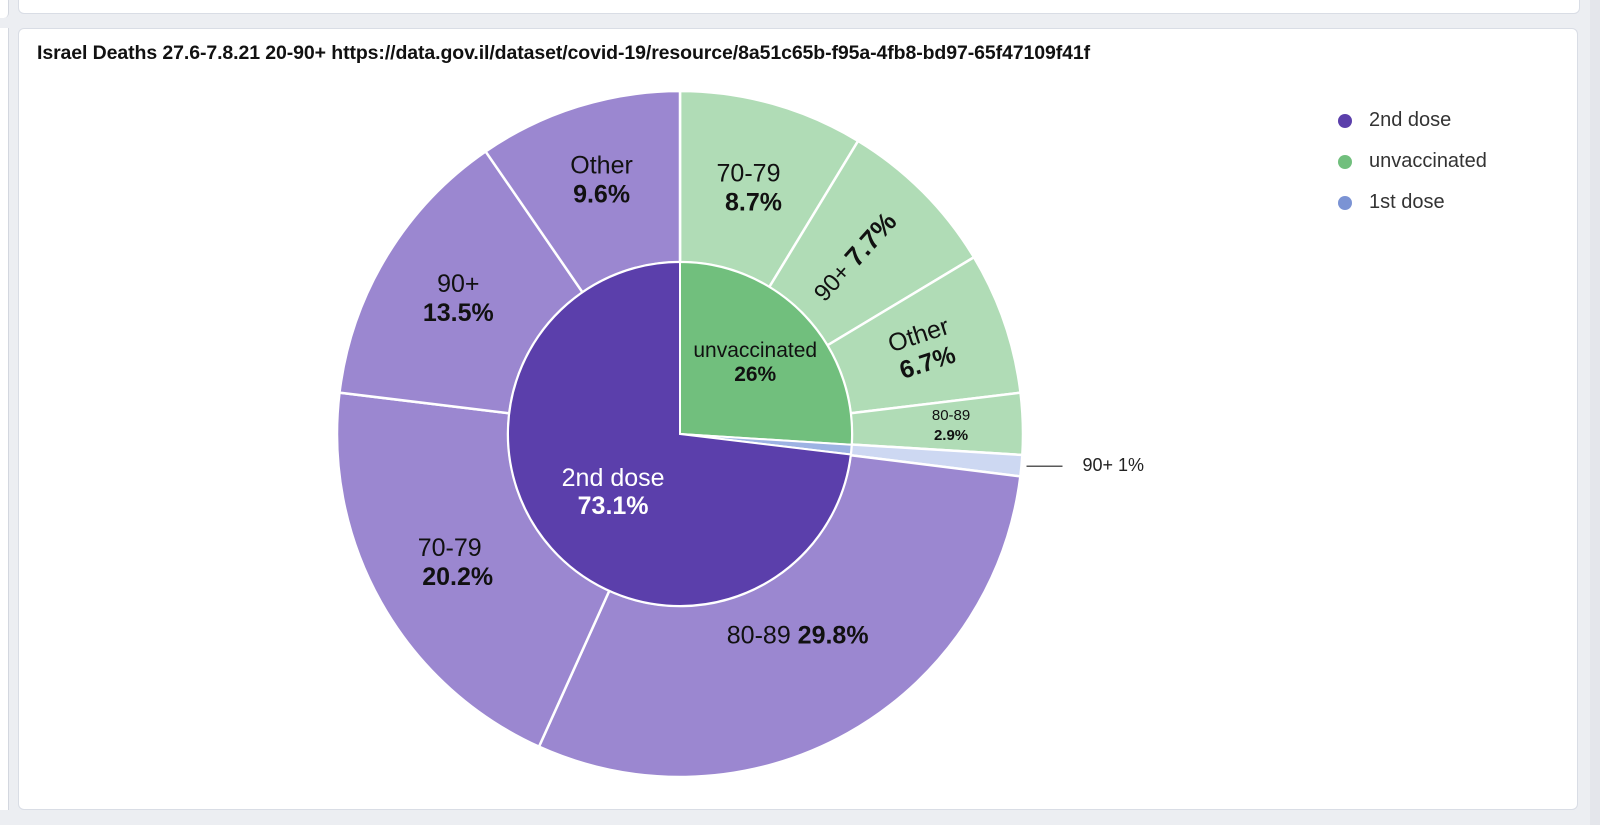 The width and height of the screenshot is (1600, 825). I want to click on legend-item-1st-dose: 1st dose, so click(1412, 202).